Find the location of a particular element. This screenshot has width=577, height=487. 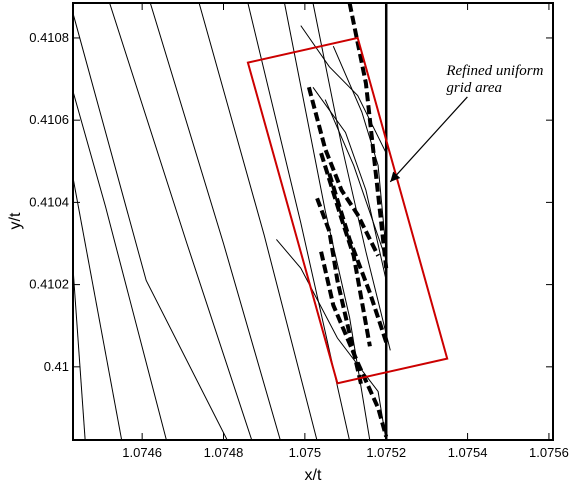

y-tick-label: 0.41 is located at coordinates (56, 366).